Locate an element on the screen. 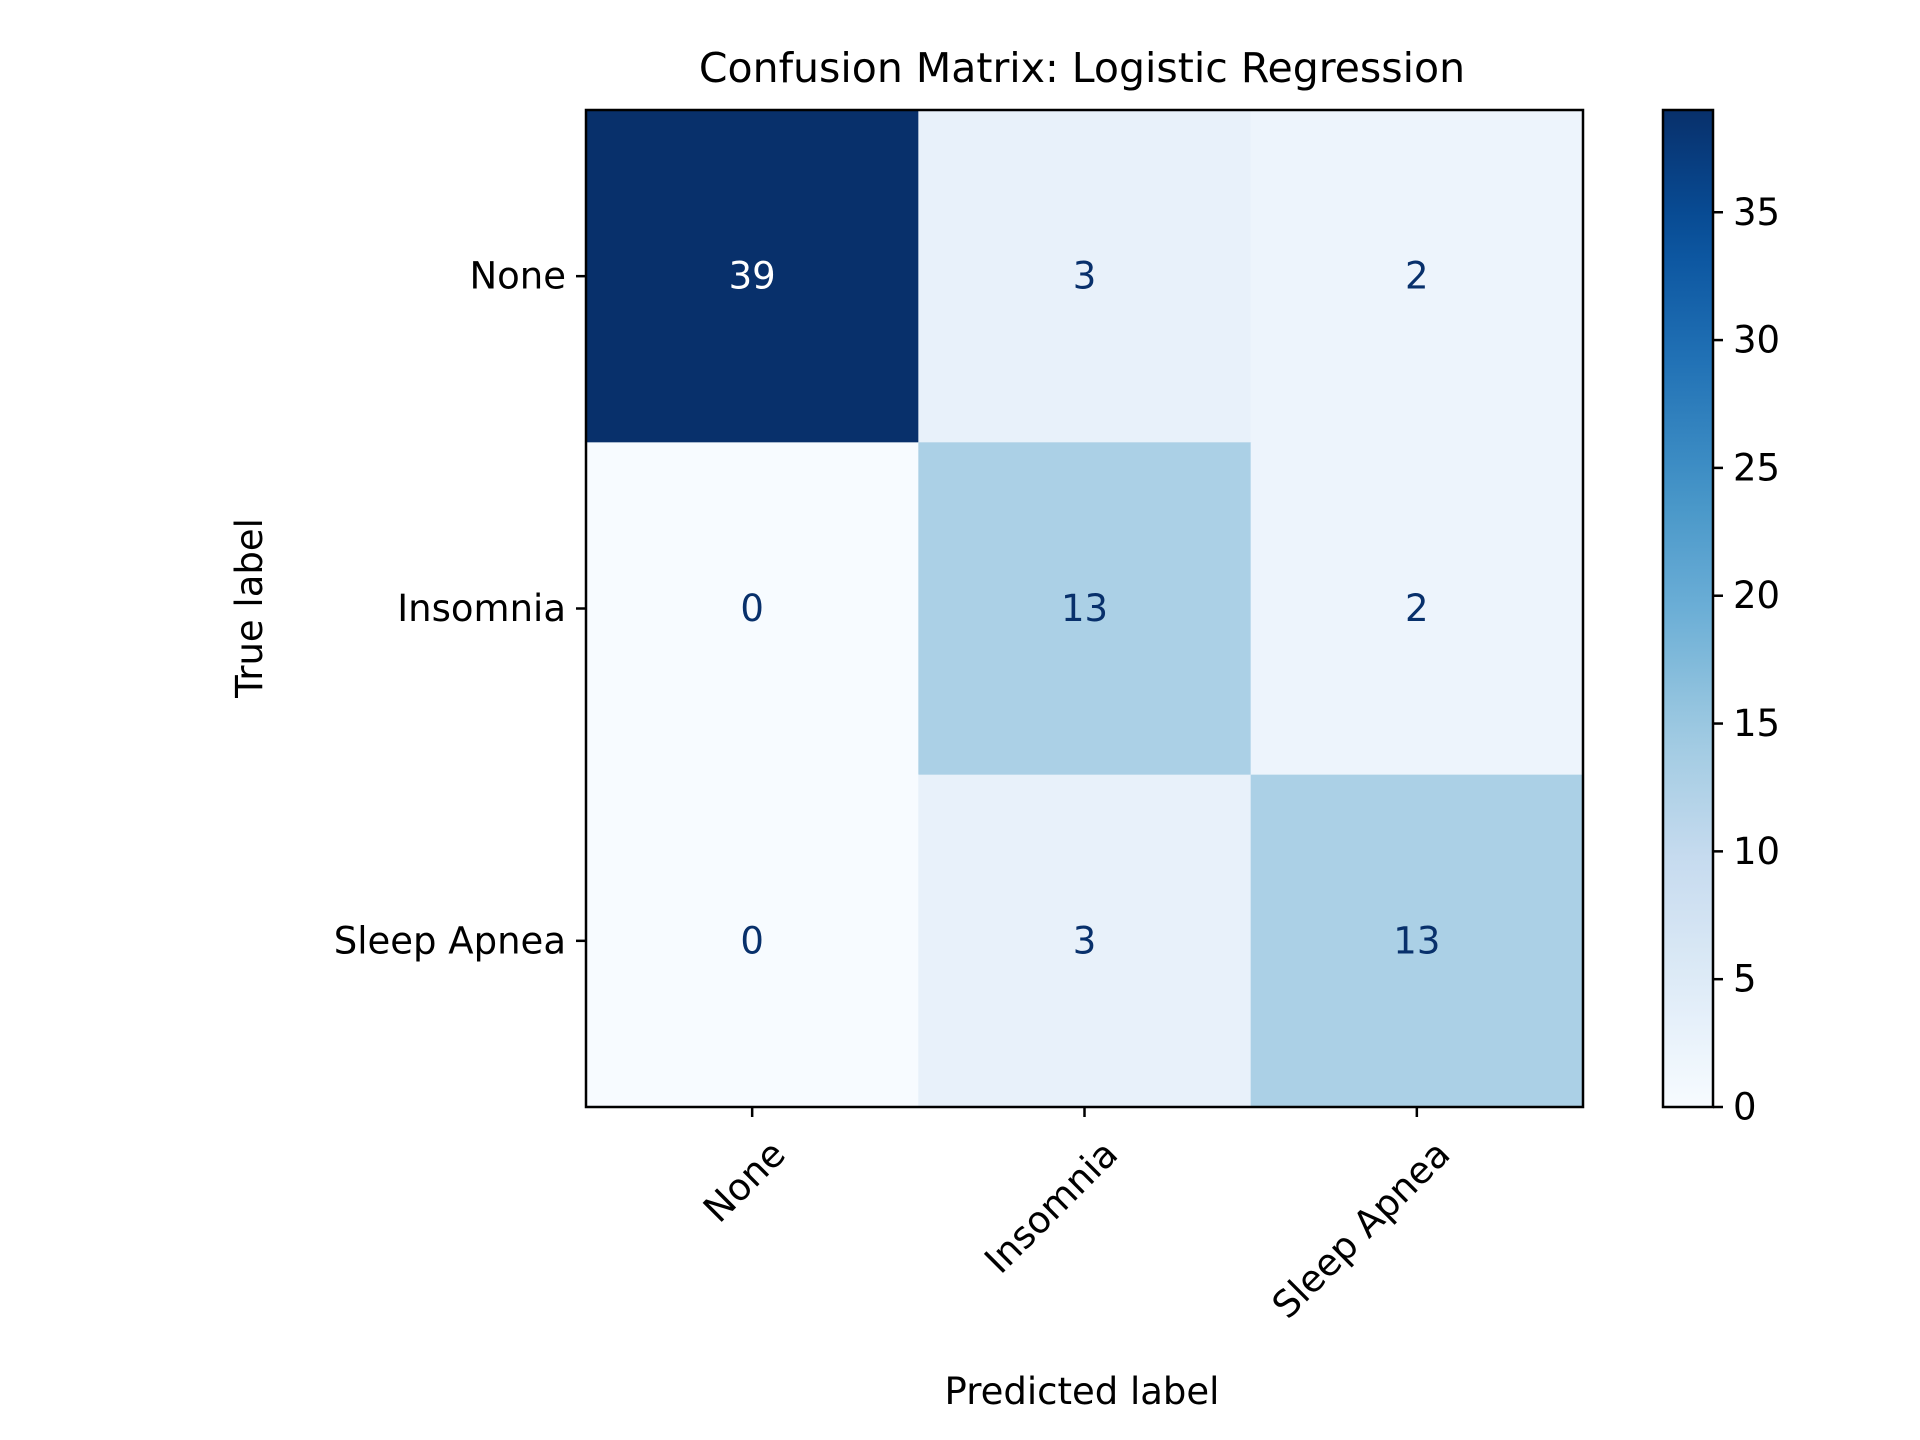 The height and width of the screenshot is (1440, 1920). colorbar-tick-label: 0 is located at coordinates (1745, 1107).